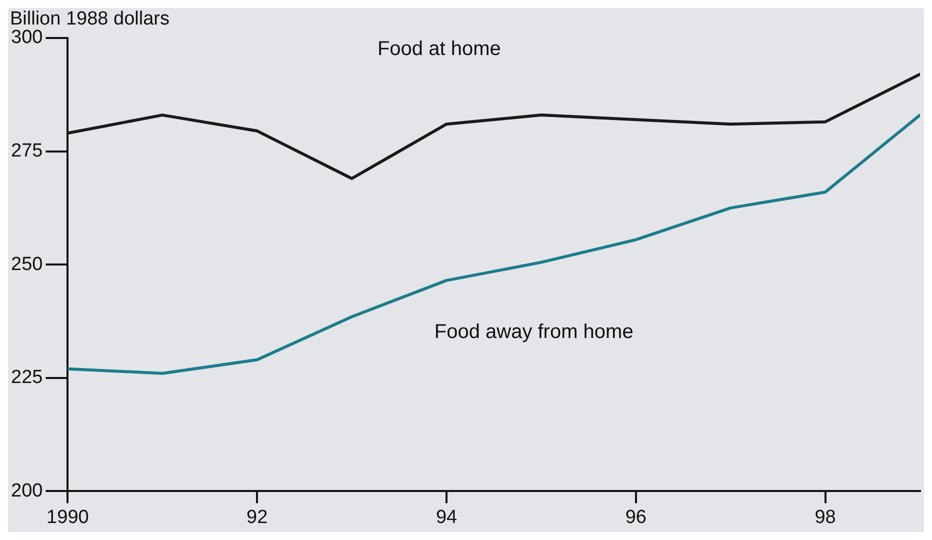  Describe the element at coordinates (825, 517) in the screenshot. I see `x-tick-label: 98` at that location.